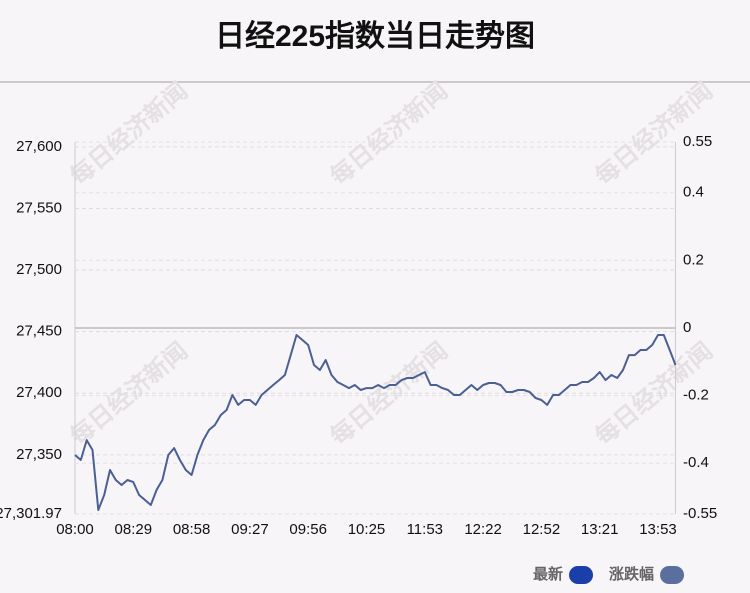 The height and width of the screenshot is (593, 750). What do you see at coordinates (600, 529) in the screenshot?
I see `x-tick-label: 13:21` at bounding box center [600, 529].